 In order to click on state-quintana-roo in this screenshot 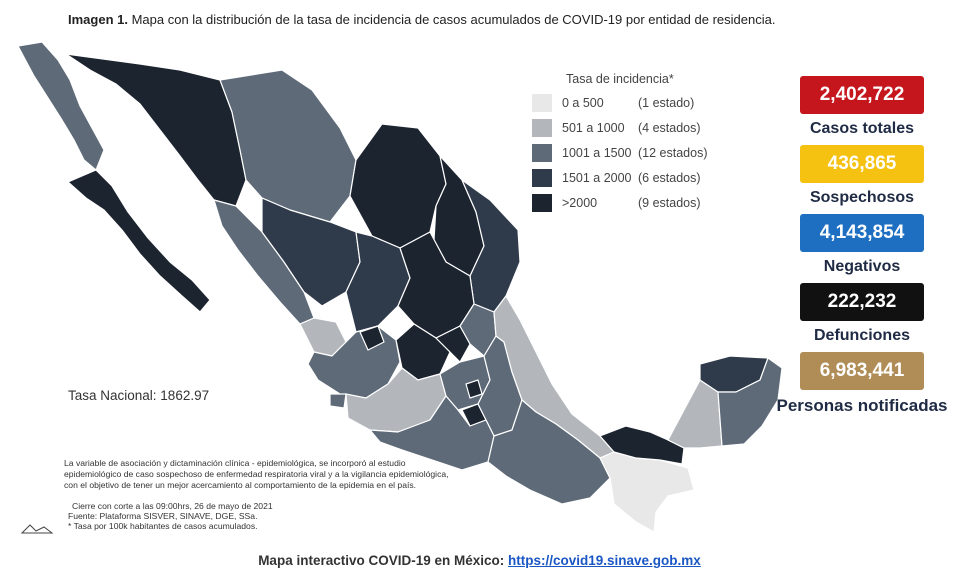, I will do `click(750, 402)`.